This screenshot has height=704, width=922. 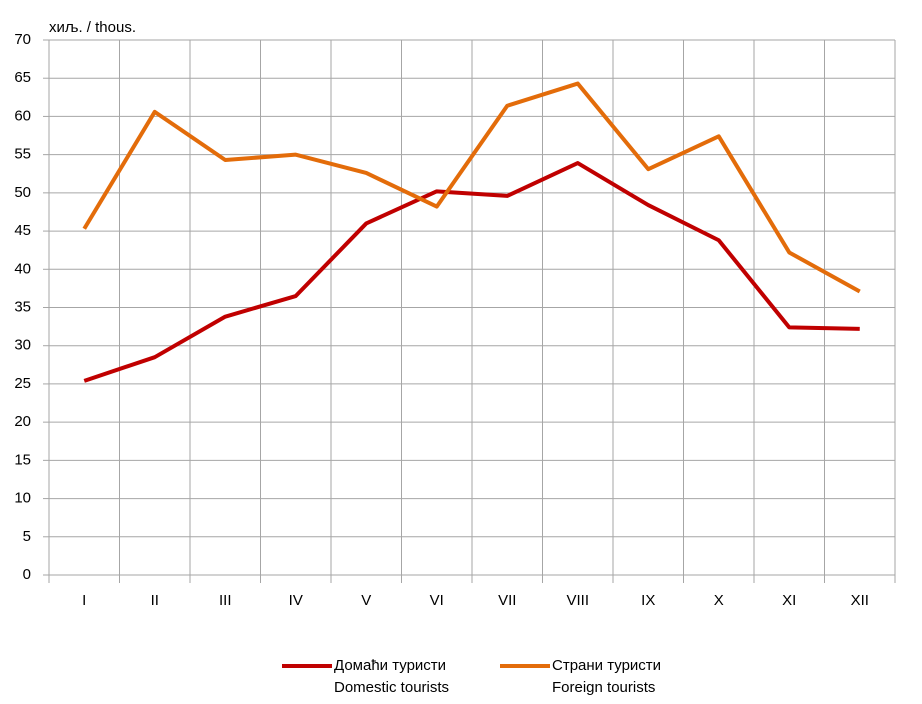 What do you see at coordinates (22, 498) in the screenshot?
I see `y-tick-label: 10` at bounding box center [22, 498].